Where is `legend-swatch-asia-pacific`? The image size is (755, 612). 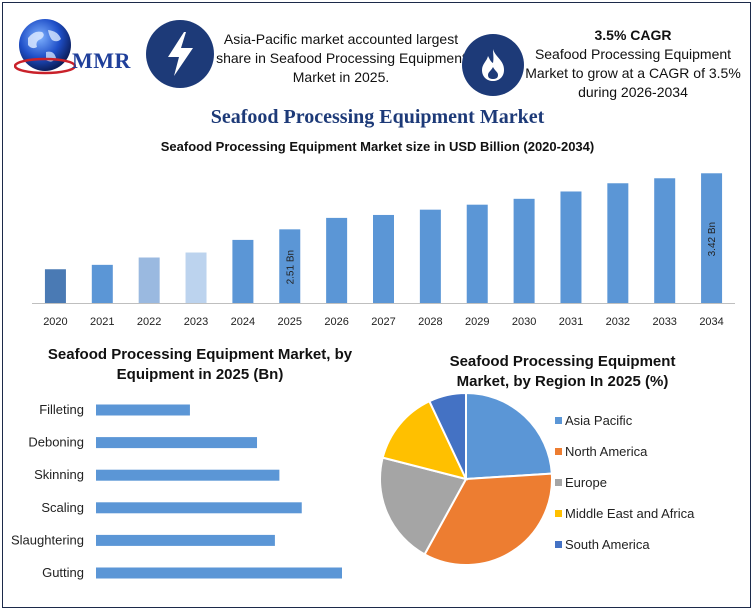
legend-swatch-asia-pacific is located at coordinates (558, 420).